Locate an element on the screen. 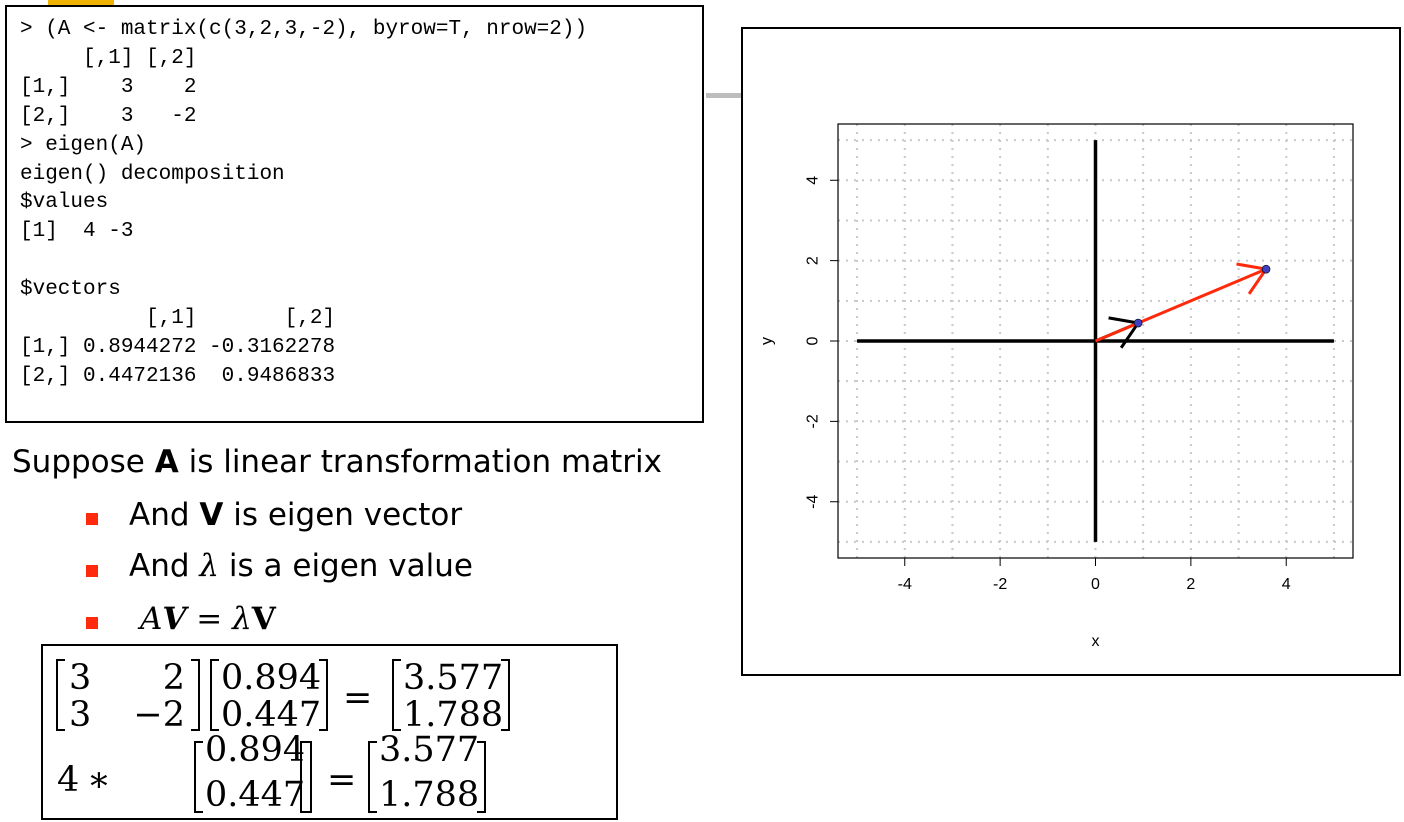 The height and width of the screenshot is (822, 1404). times-sign: ∗ is located at coordinates (99, 780).